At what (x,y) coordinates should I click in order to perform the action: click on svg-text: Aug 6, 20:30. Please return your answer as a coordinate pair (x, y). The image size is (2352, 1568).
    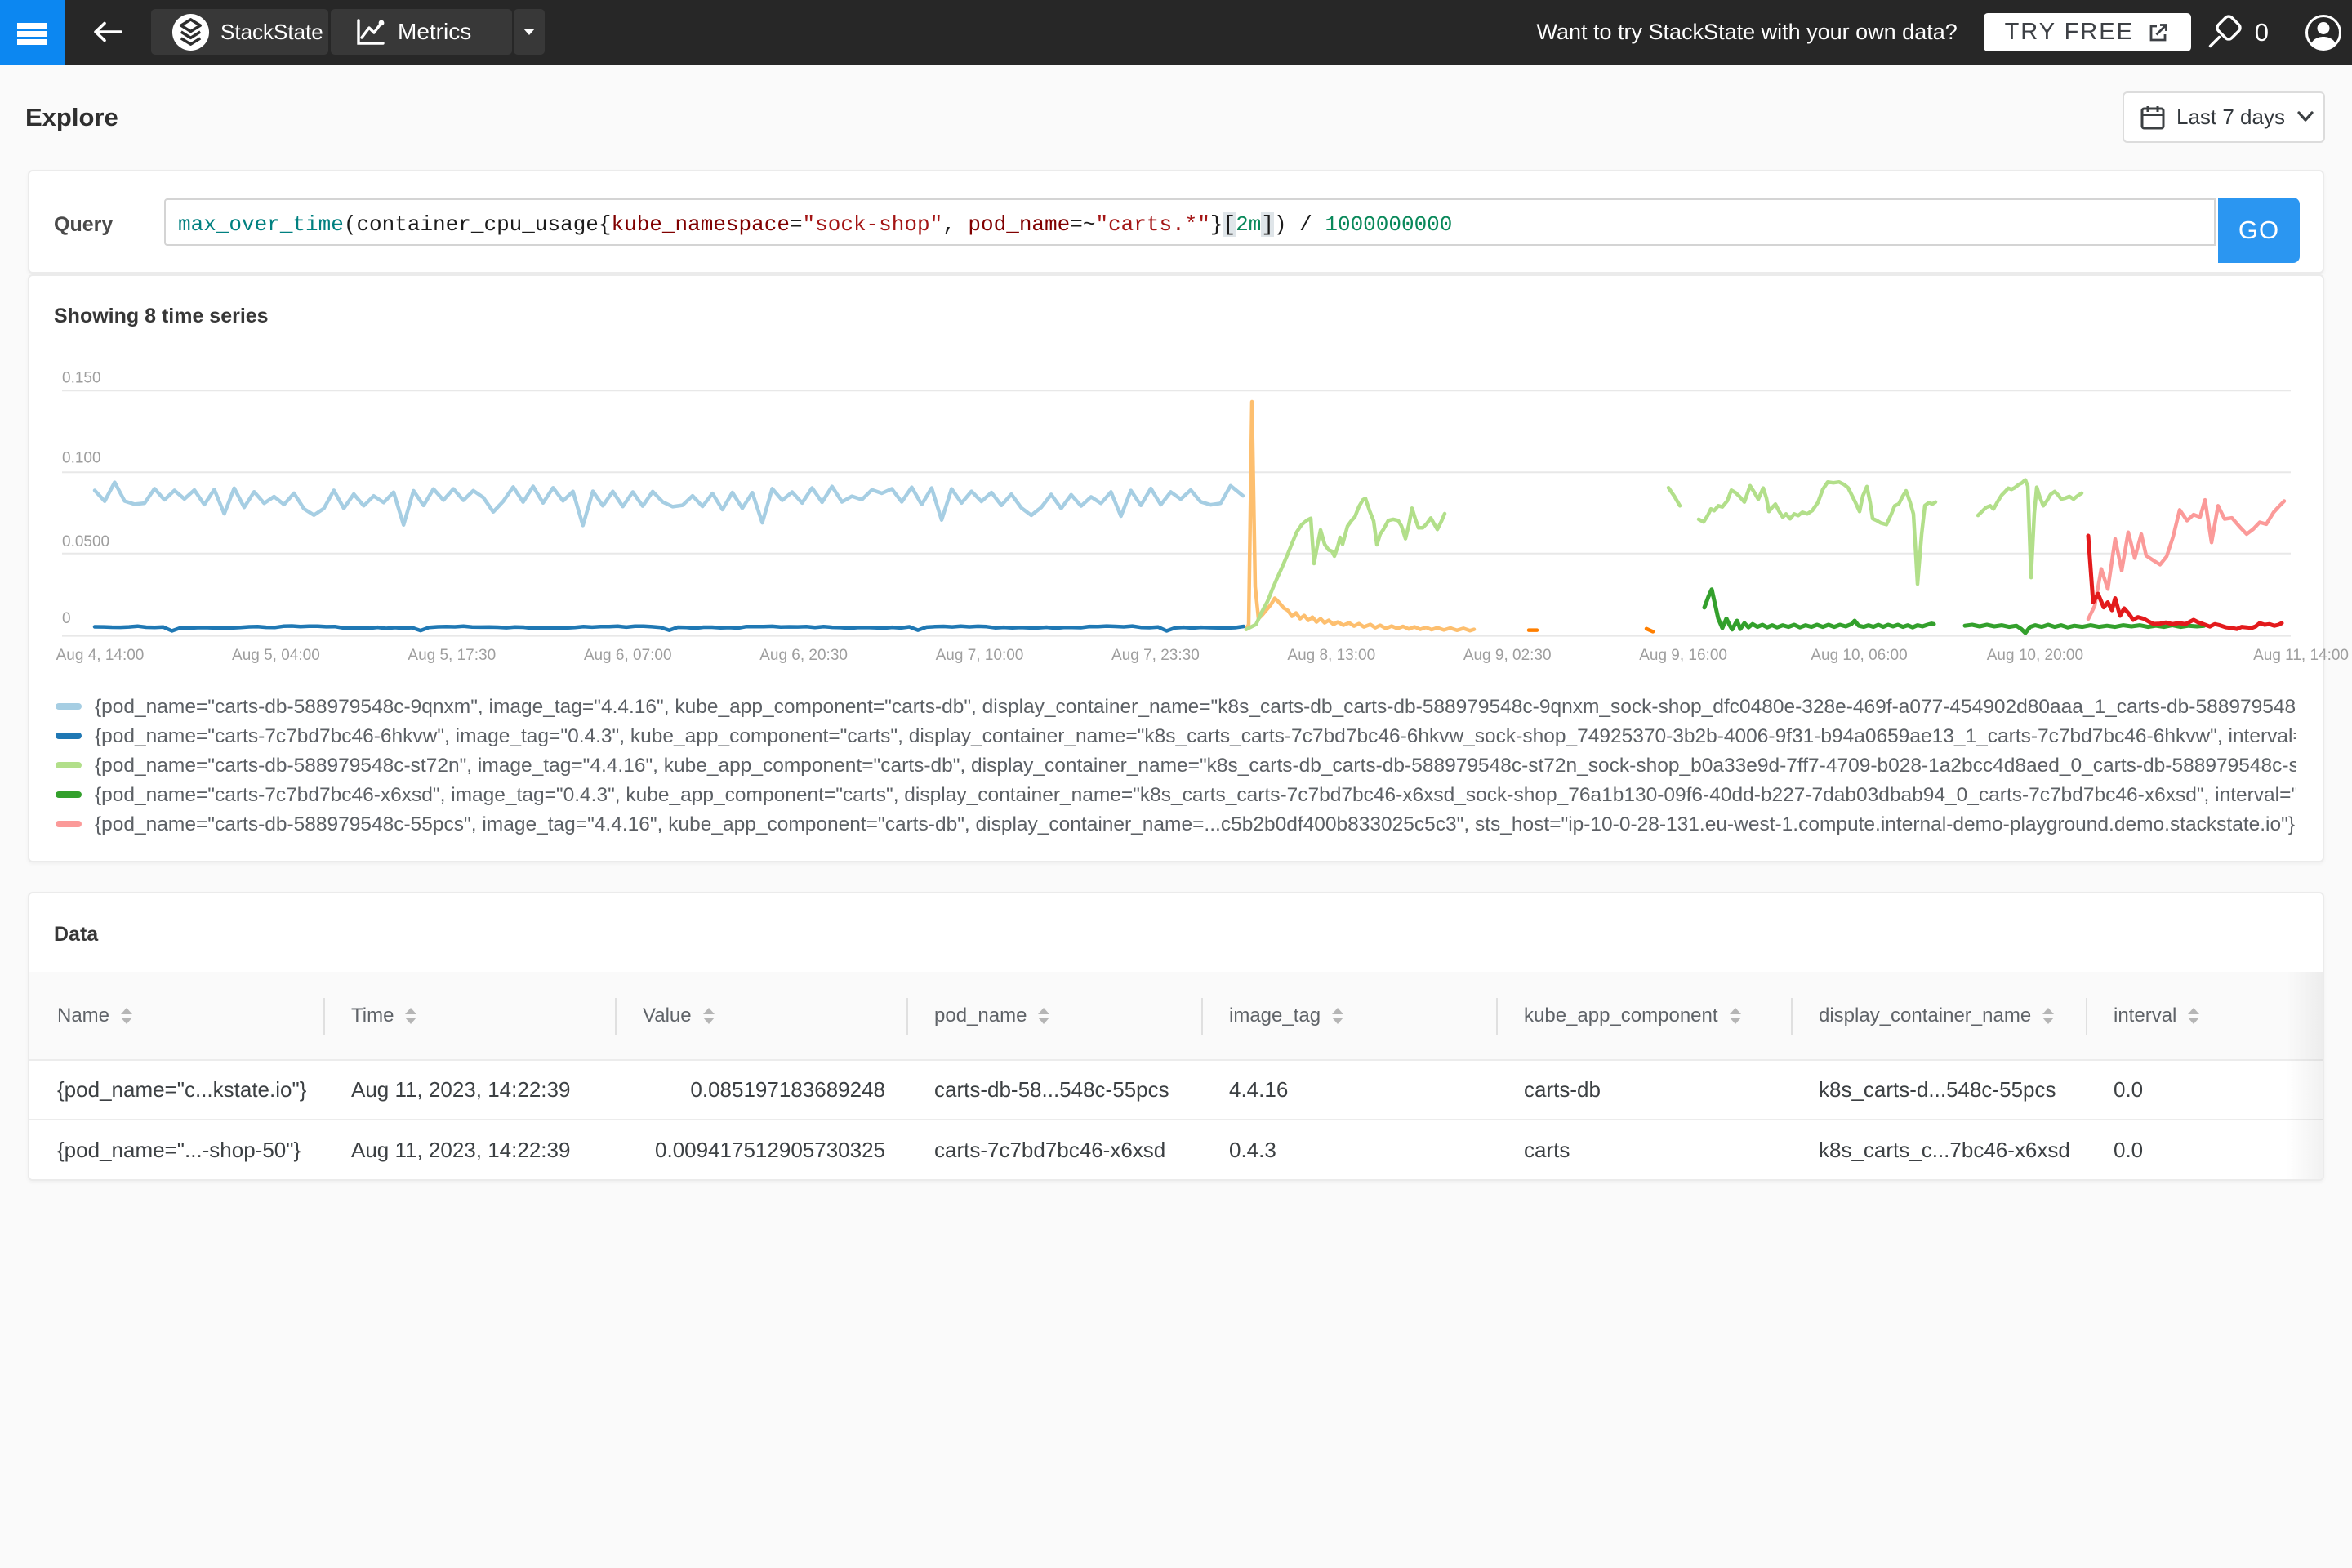
    Looking at the image, I should click on (804, 655).